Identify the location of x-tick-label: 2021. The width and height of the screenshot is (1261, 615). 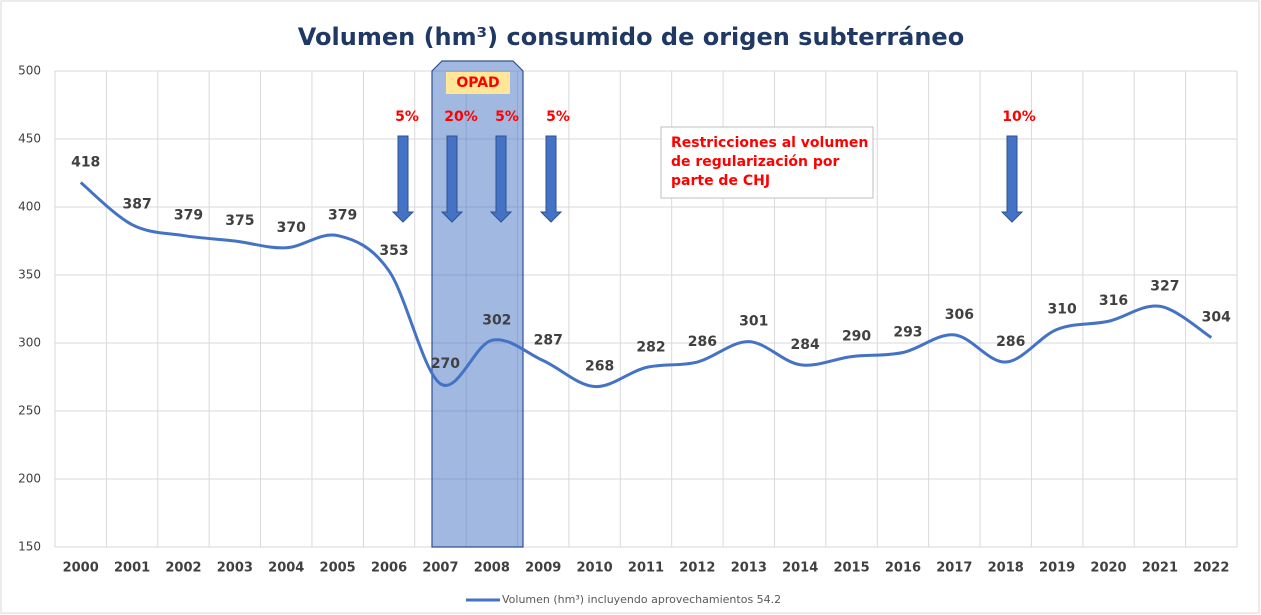
(1160, 568).